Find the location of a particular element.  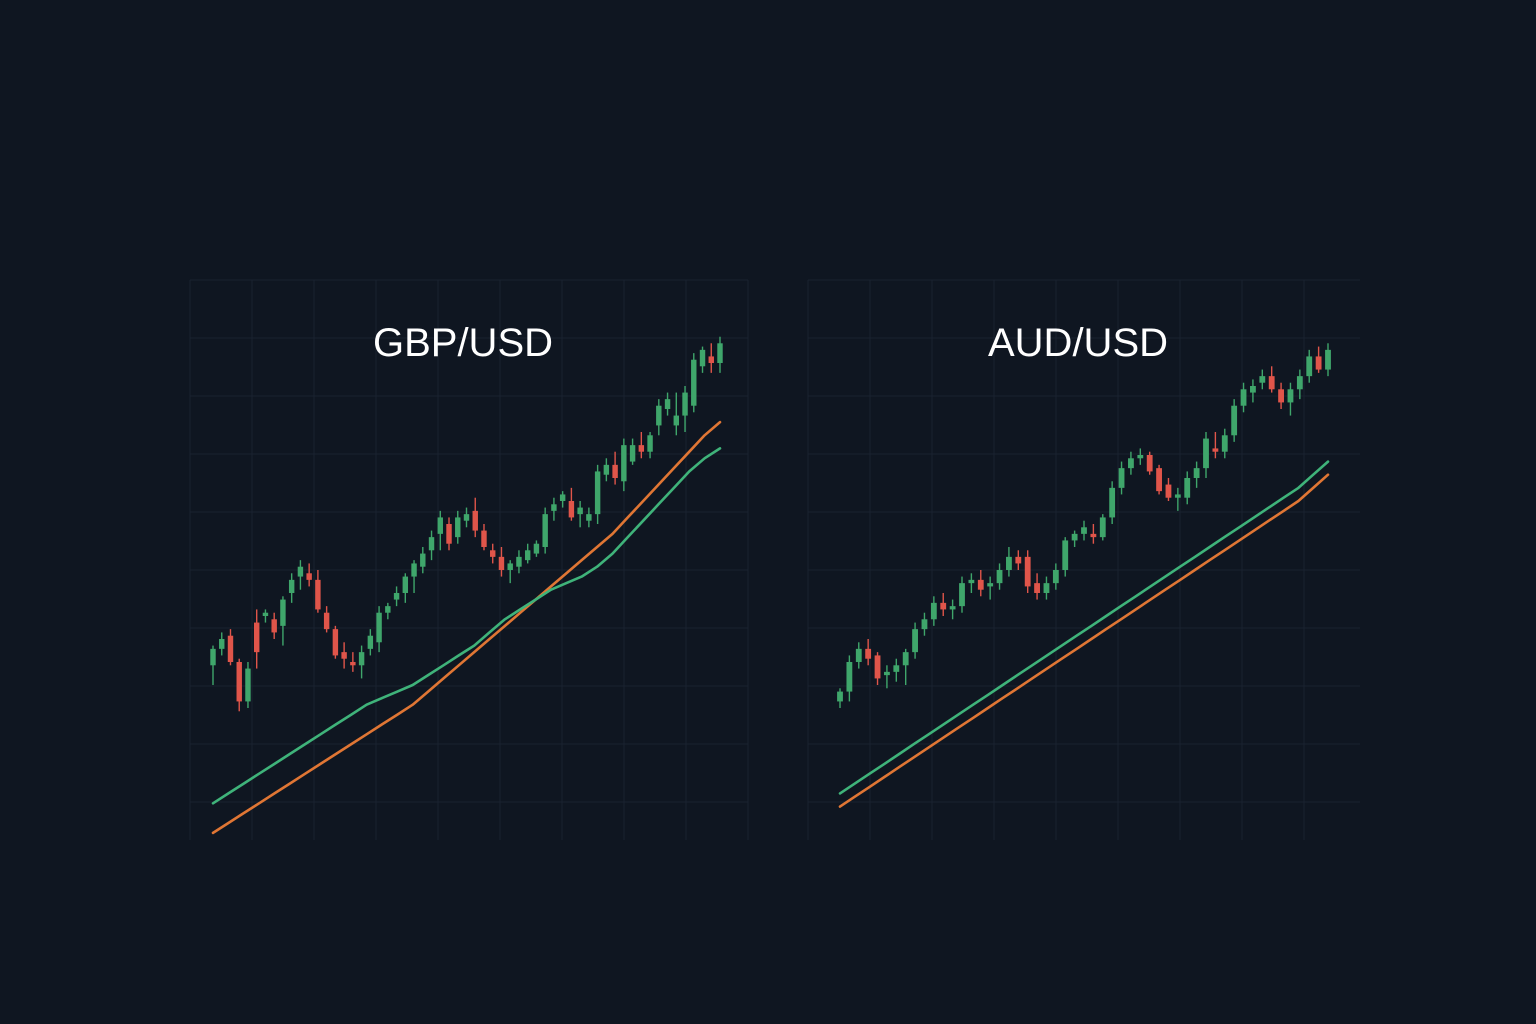

audusd-fast-ma-line is located at coordinates (1084, 627).